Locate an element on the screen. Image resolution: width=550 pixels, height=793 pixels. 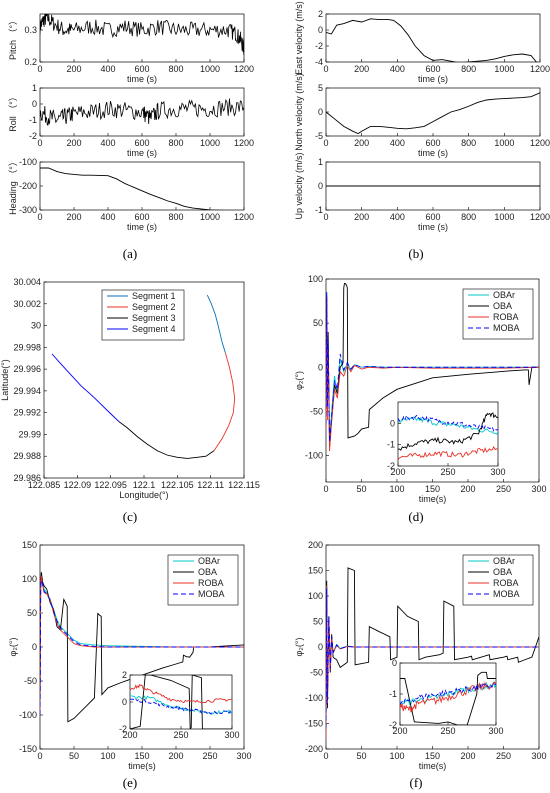
b1-ytick-label: 2 is located at coordinates (320, 14).